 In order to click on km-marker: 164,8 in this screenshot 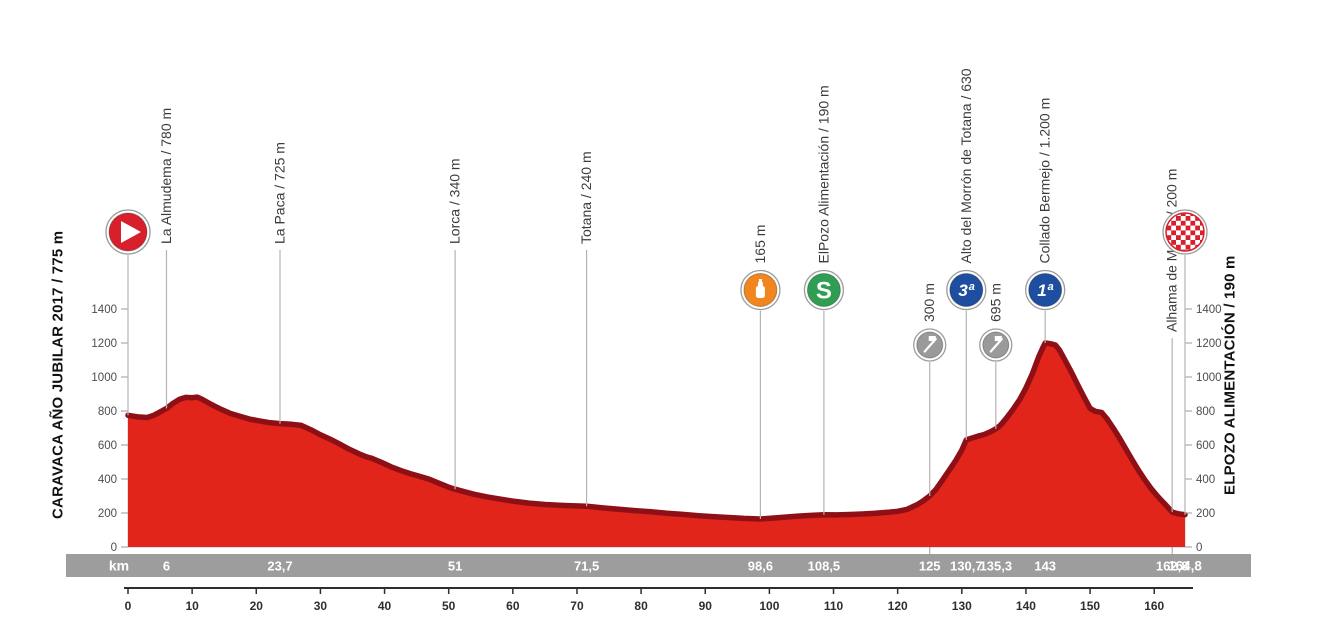, I will do `click(1185, 566)`.